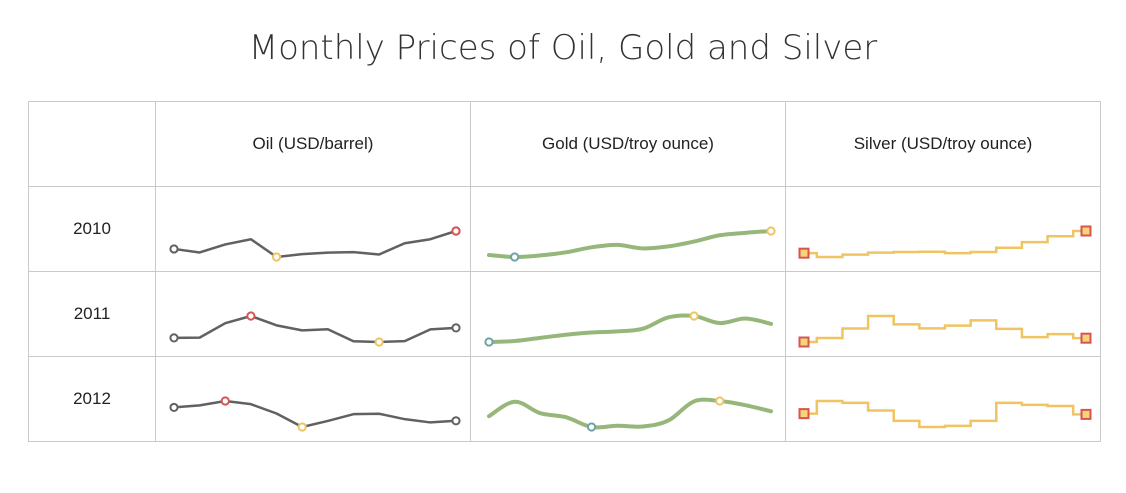  Describe the element at coordinates (628, 144) in the screenshot. I see `header-gold: Gold (USD/troy ounce)` at that location.